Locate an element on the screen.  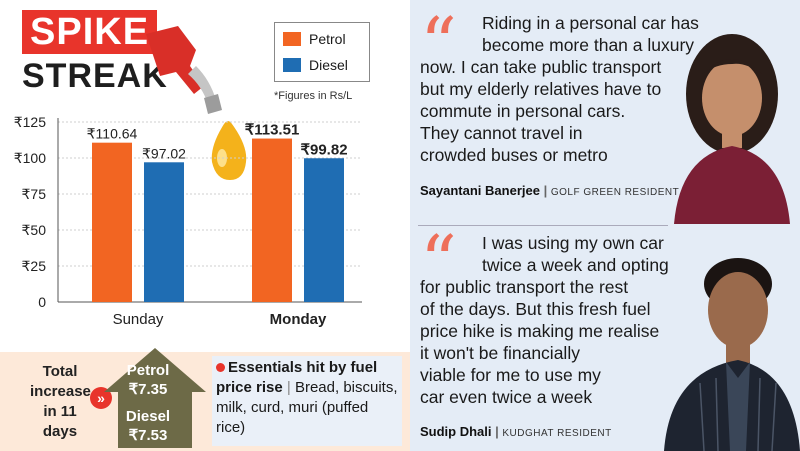
title-spike: SPIKE is located at coordinates (90, 32).